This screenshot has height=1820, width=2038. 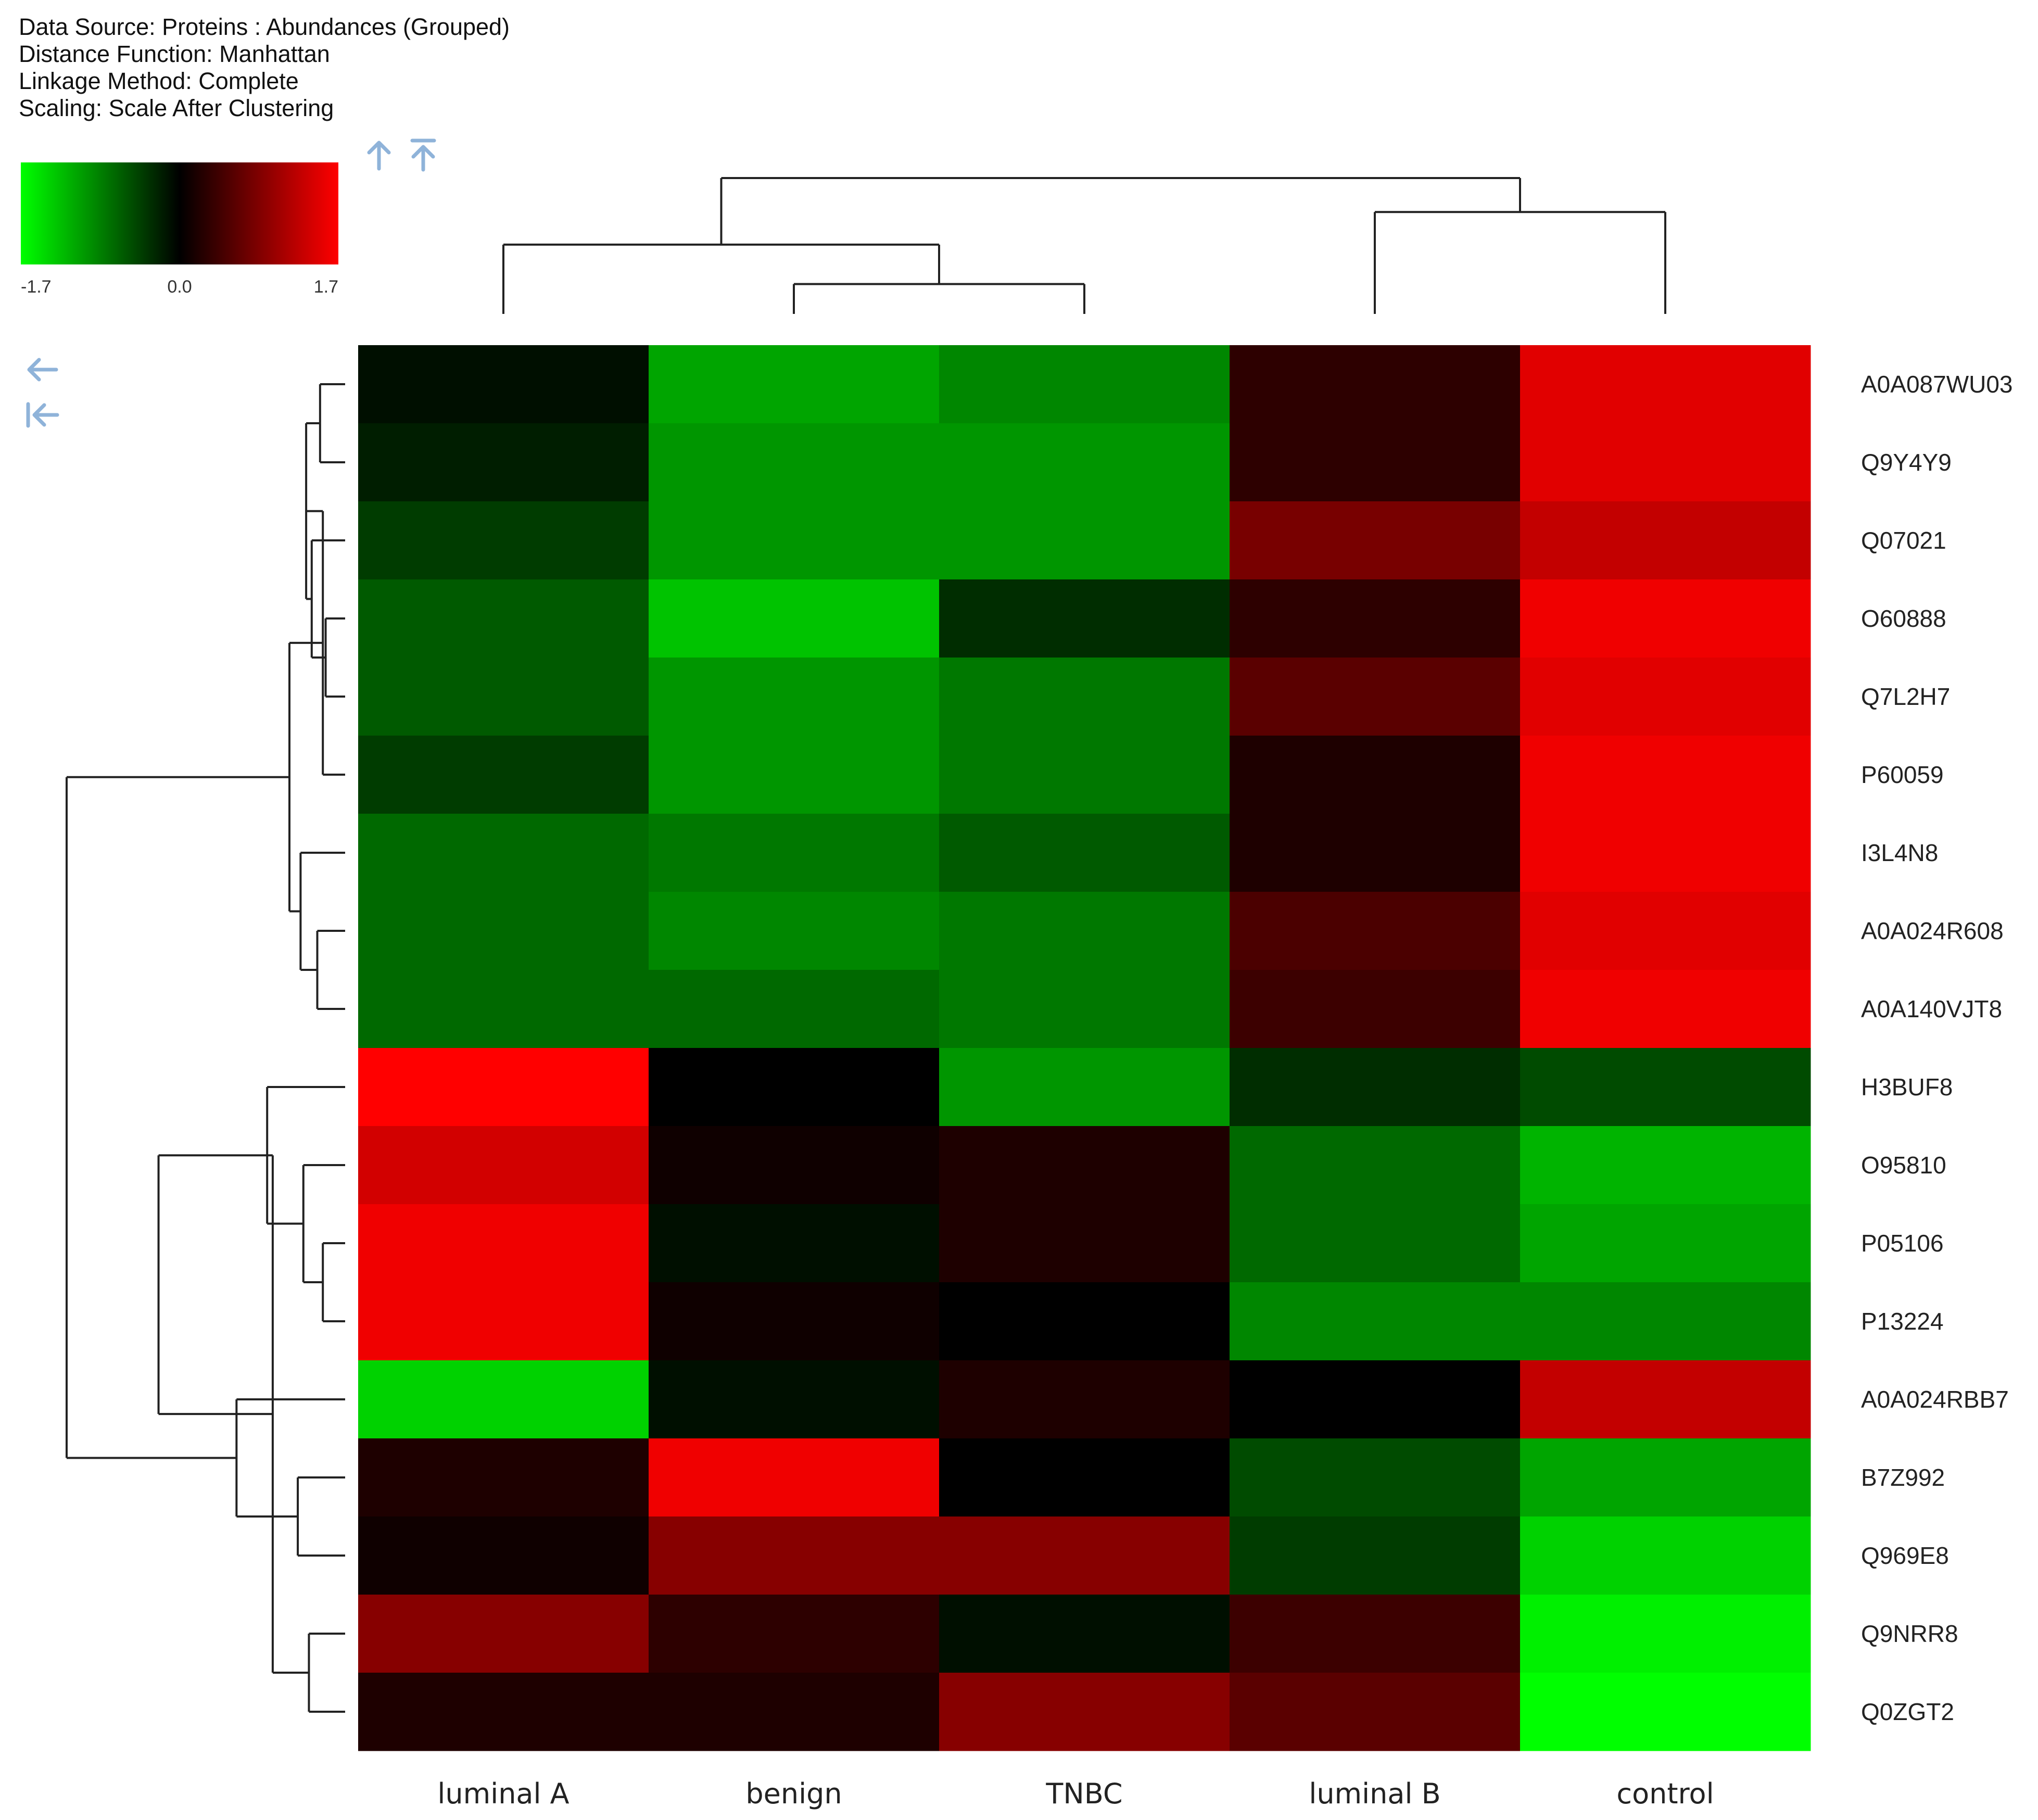 What do you see at coordinates (1937, 385) in the screenshot?
I see `row-label: A0A087WU03` at bounding box center [1937, 385].